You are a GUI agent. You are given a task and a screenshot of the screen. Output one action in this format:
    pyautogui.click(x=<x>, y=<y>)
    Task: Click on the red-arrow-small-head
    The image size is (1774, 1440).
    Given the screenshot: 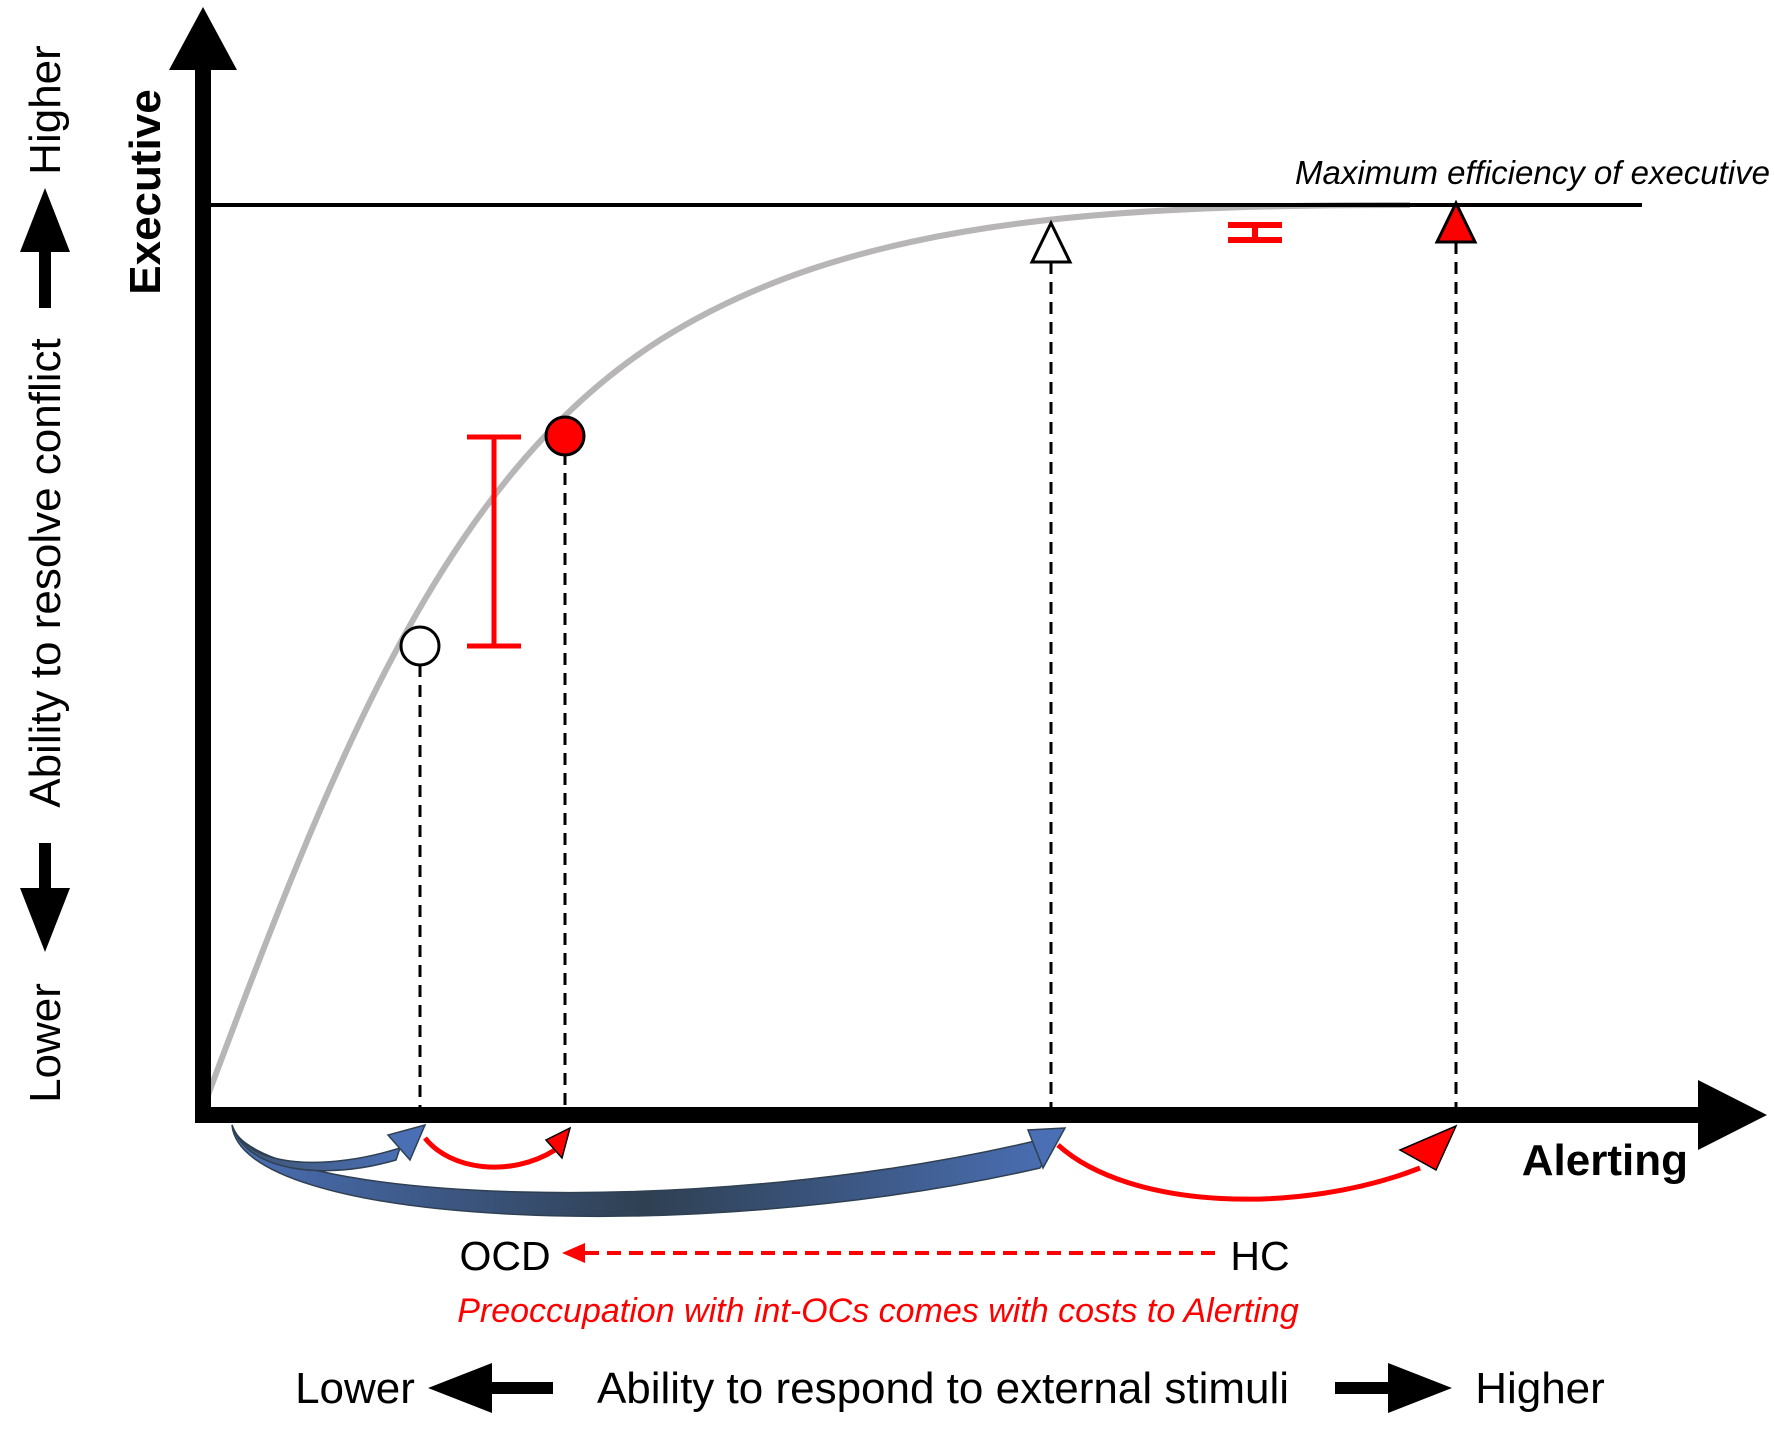 What is the action you would take?
    pyautogui.click(x=558, y=1143)
    